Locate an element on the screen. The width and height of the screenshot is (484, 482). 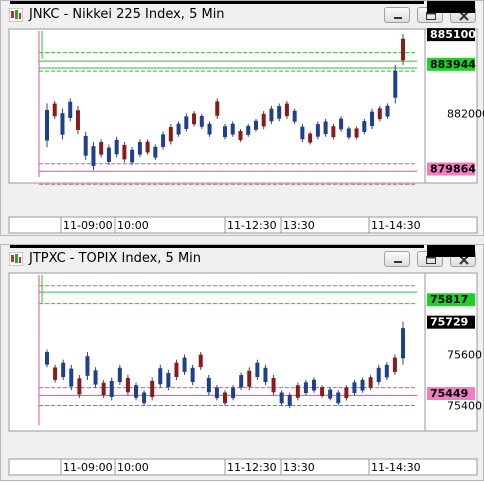
title-bar: JTPXC - TOPIX Index, 5 Min is located at coordinates (242, 259).